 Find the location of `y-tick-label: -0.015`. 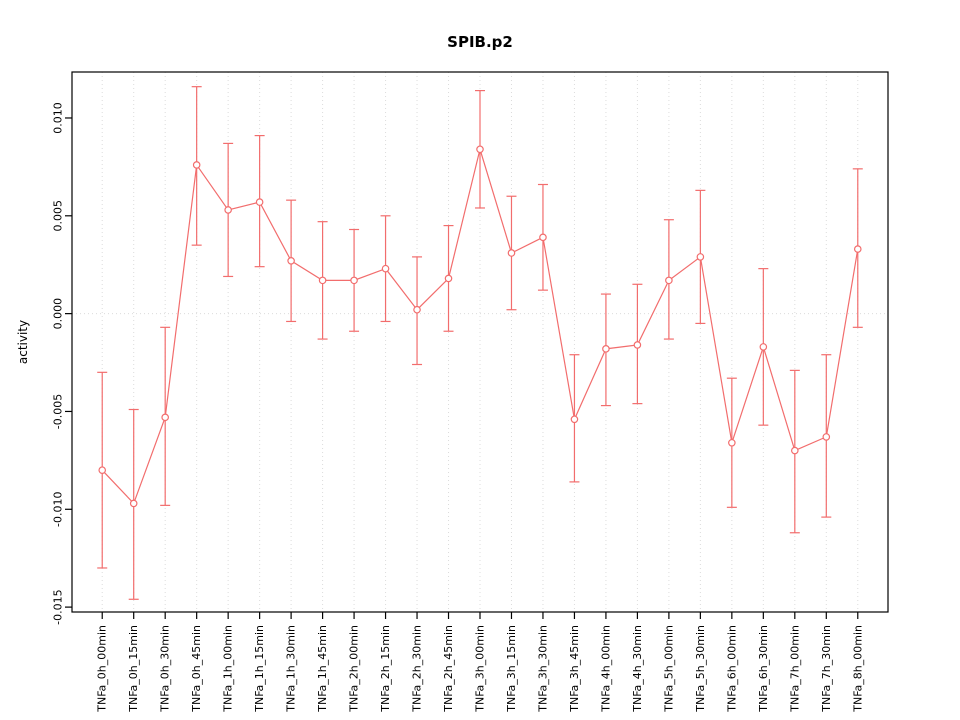

y-tick-label: -0.015 is located at coordinates (58, 606).